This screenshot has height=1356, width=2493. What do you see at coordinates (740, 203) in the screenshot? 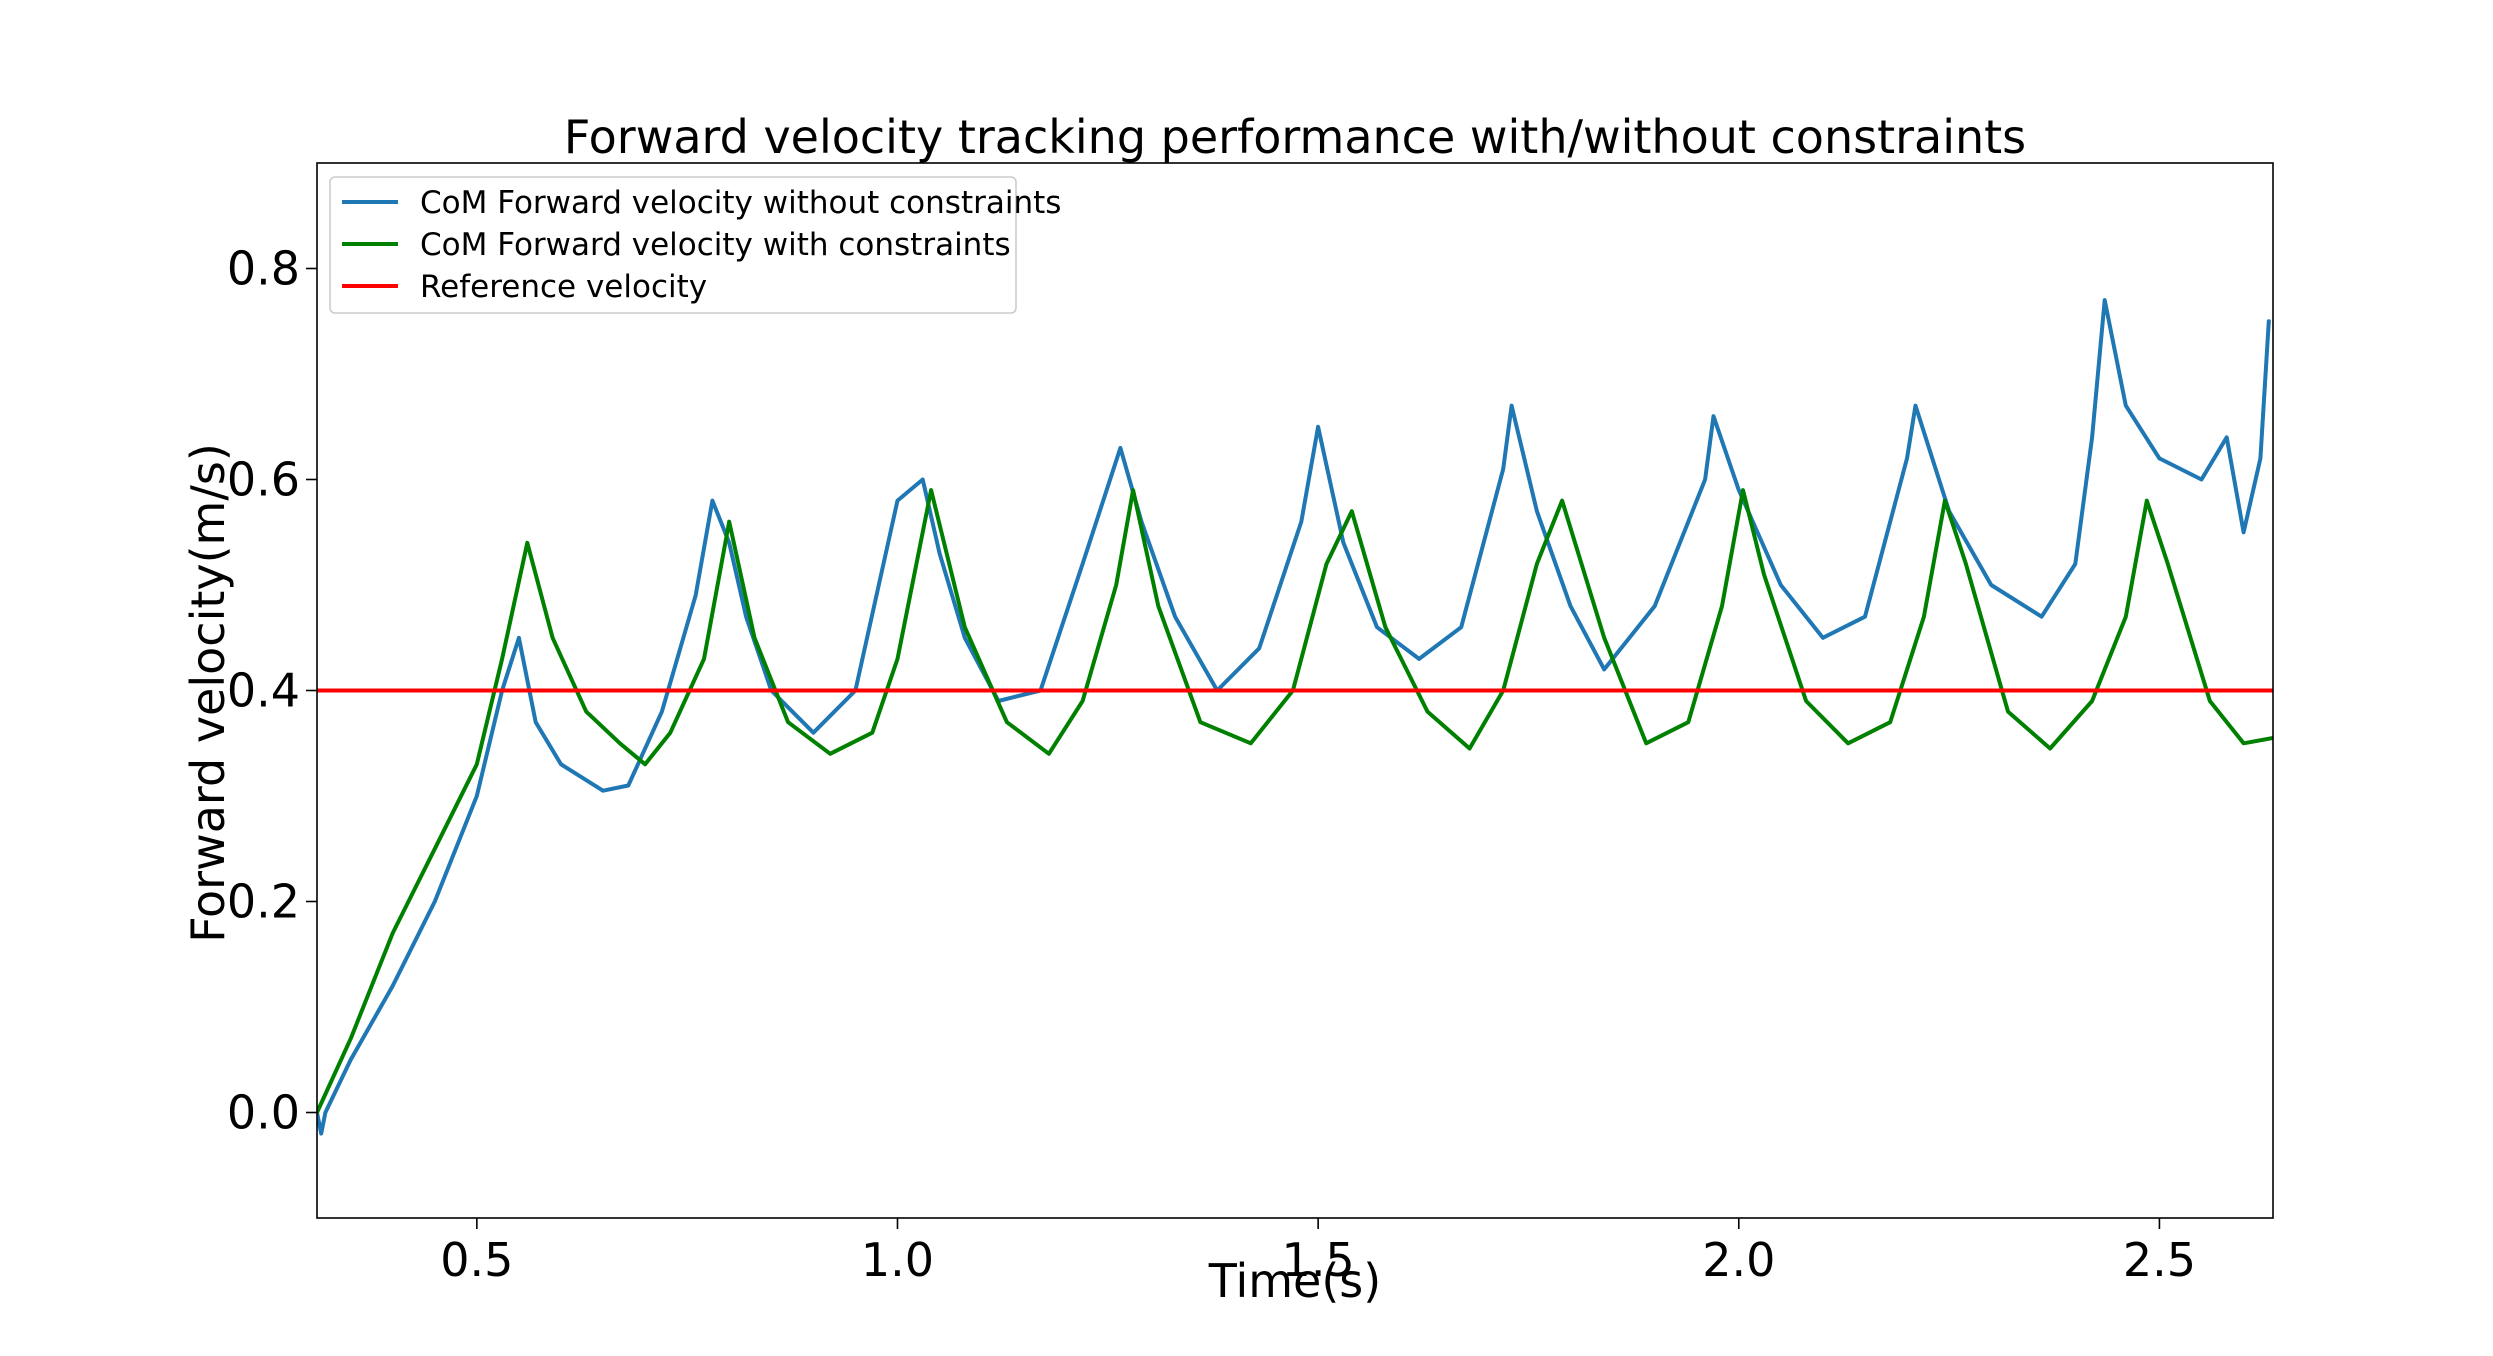
I see `legend-label-1: CoM Forward velocity without constraints` at bounding box center [740, 203].